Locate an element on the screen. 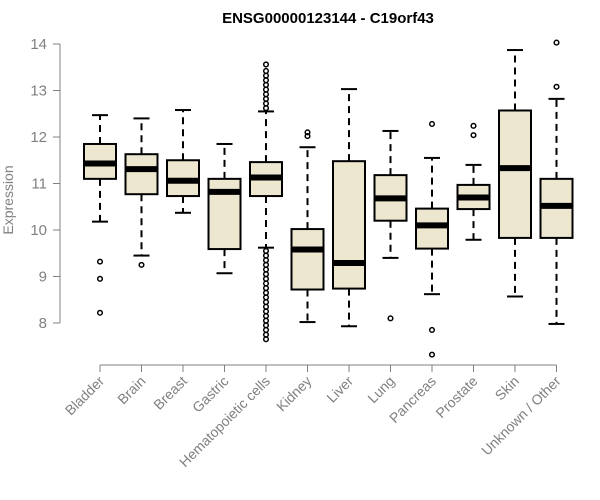  box-liver is located at coordinates (349, 208).